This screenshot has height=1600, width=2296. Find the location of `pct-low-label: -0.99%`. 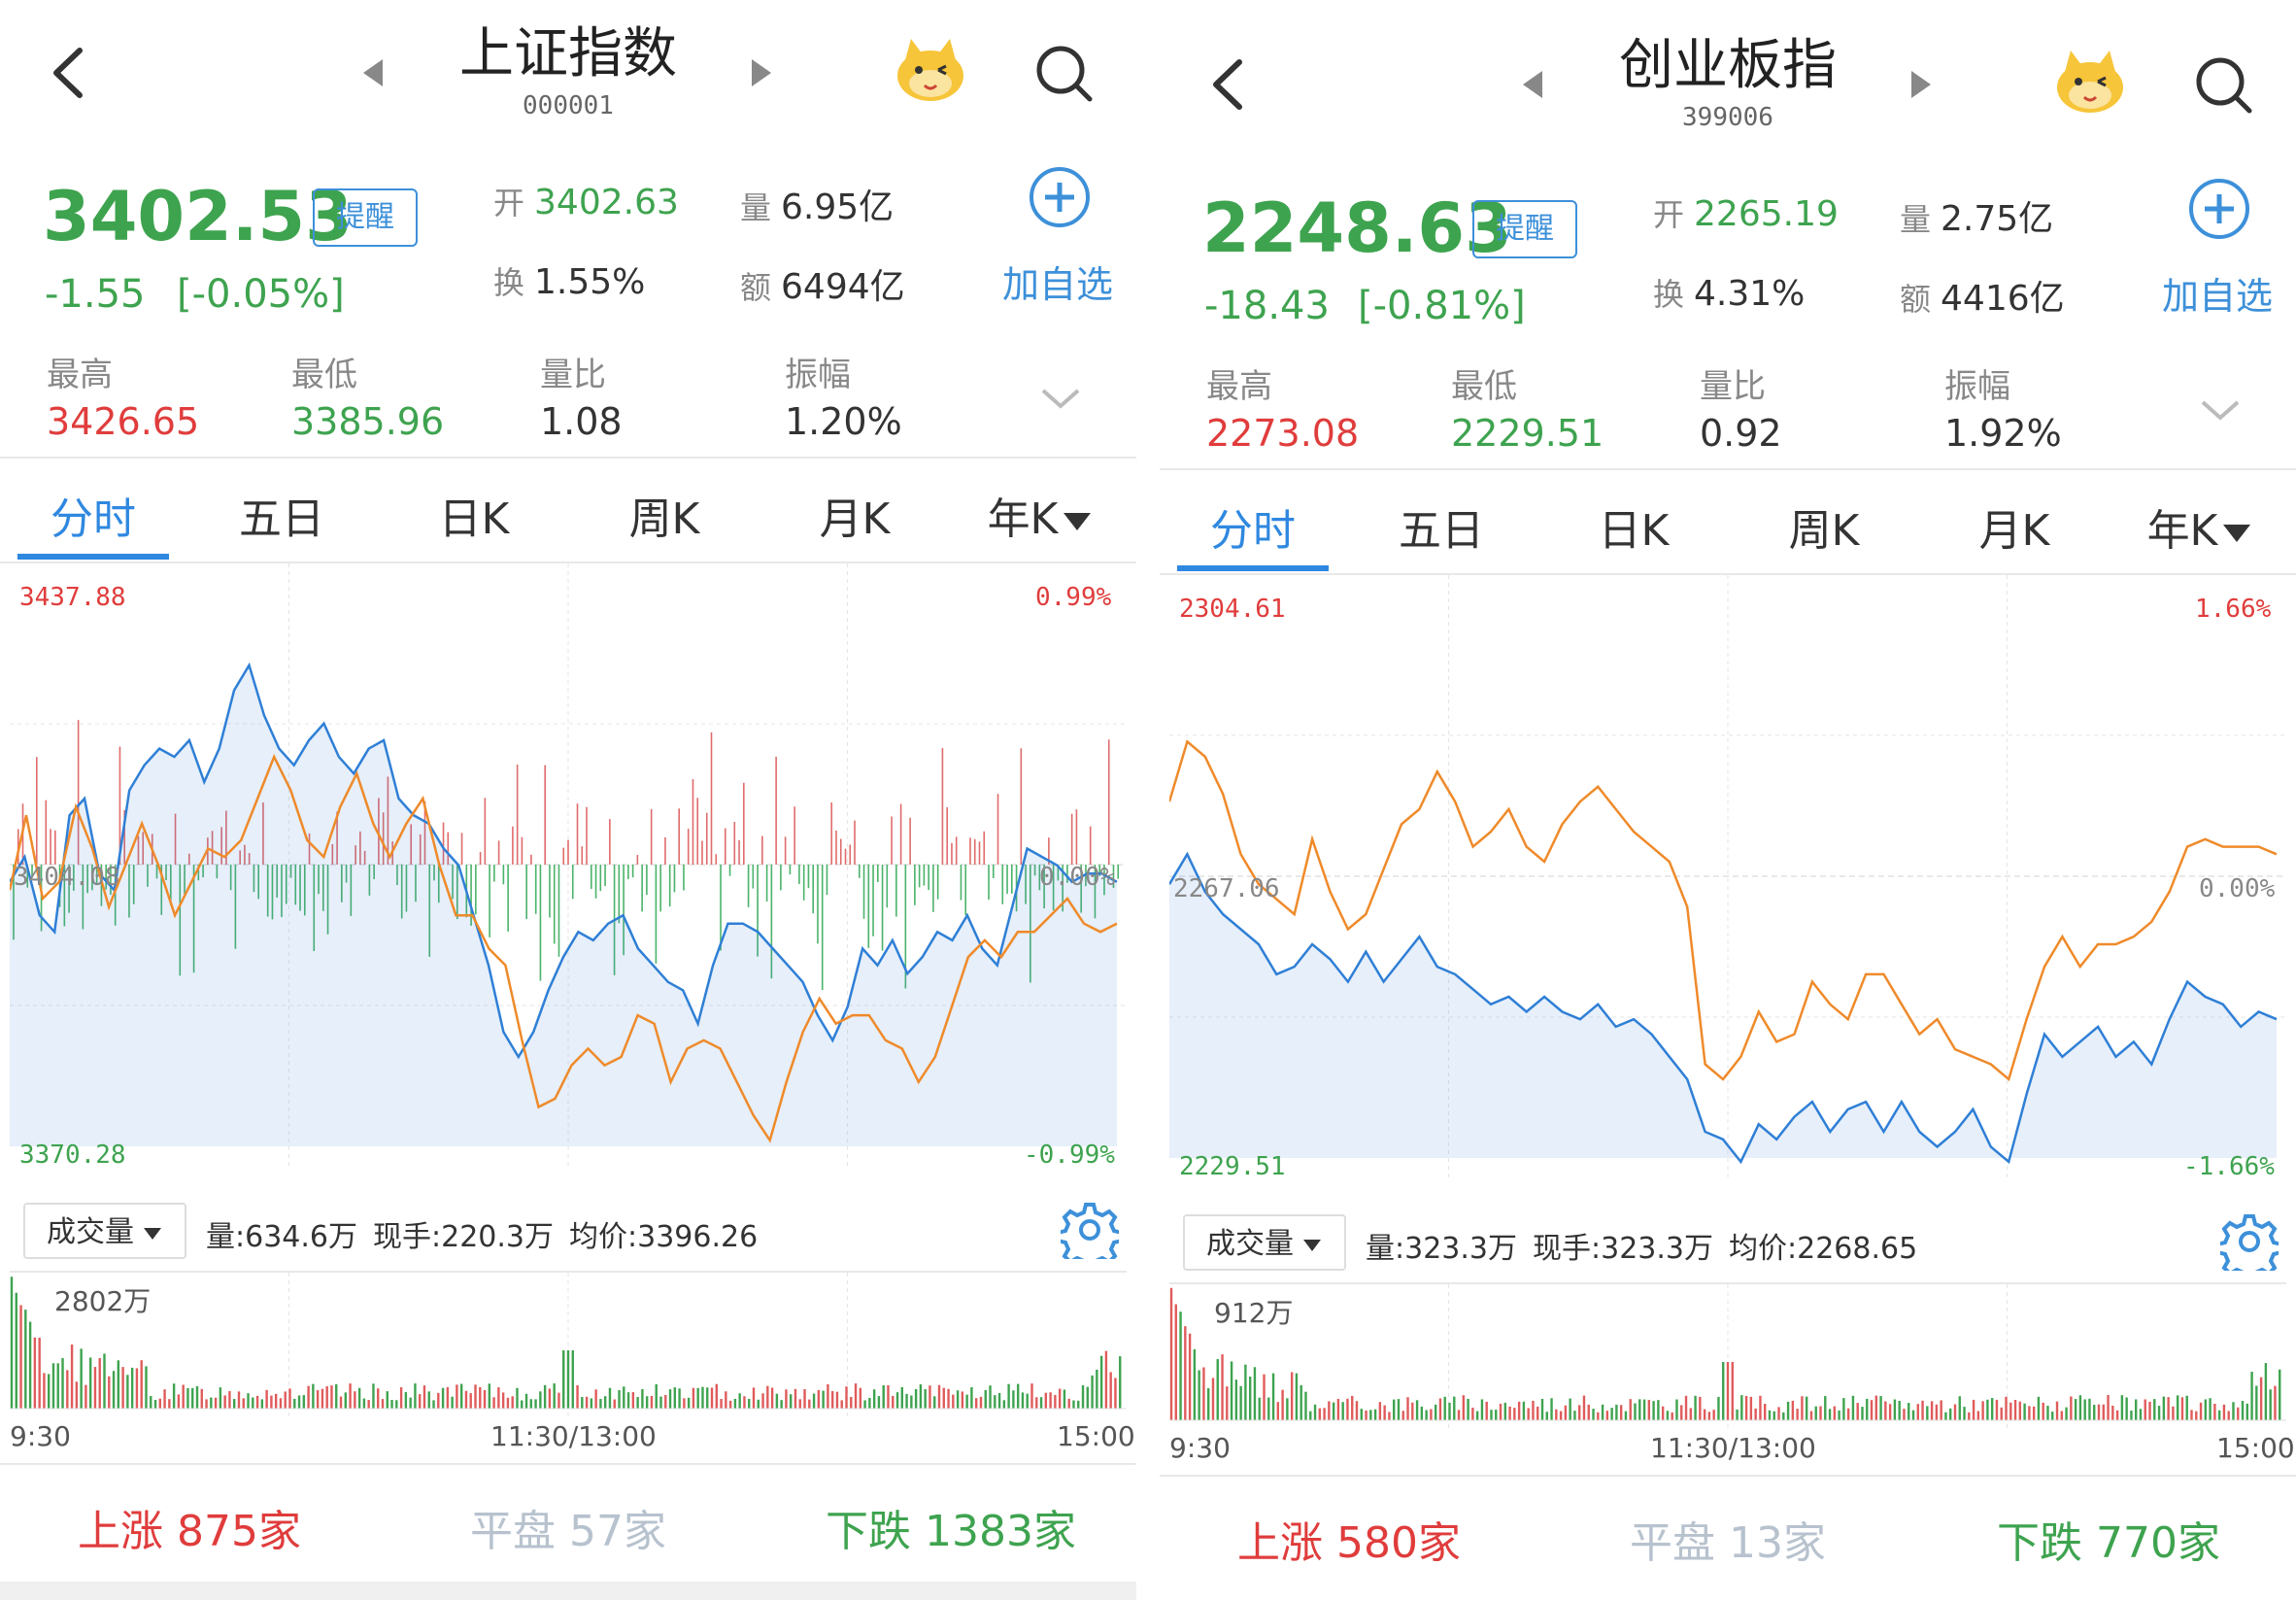

pct-low-label: -0.99% is located at coordinates (1069, 1155).